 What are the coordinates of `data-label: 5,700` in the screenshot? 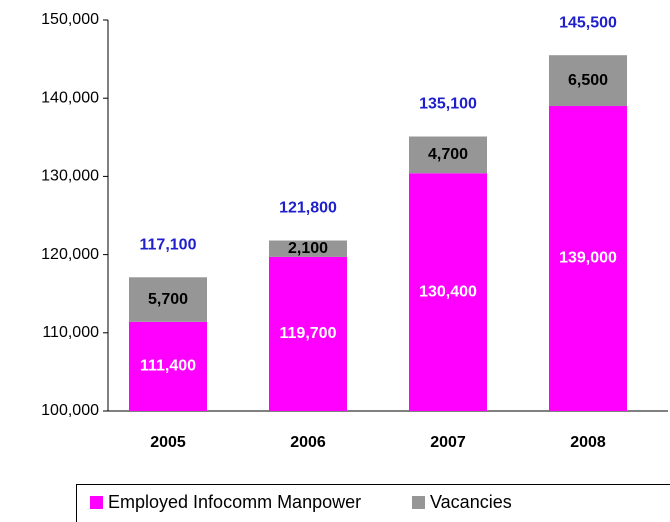 It's located at (168, 299).